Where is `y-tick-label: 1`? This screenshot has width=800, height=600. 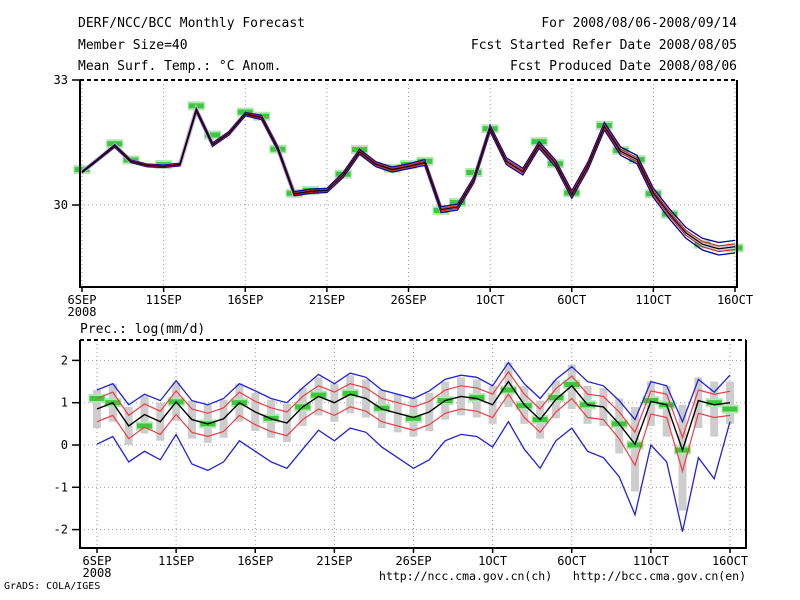 y-tick-label: 1 is located at coordinates (64, 403).